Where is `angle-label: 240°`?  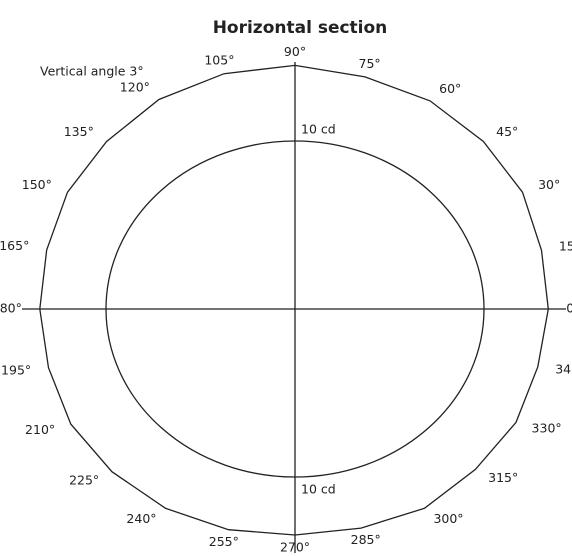
angle-label: 240° is located at coordinates (141, 518).